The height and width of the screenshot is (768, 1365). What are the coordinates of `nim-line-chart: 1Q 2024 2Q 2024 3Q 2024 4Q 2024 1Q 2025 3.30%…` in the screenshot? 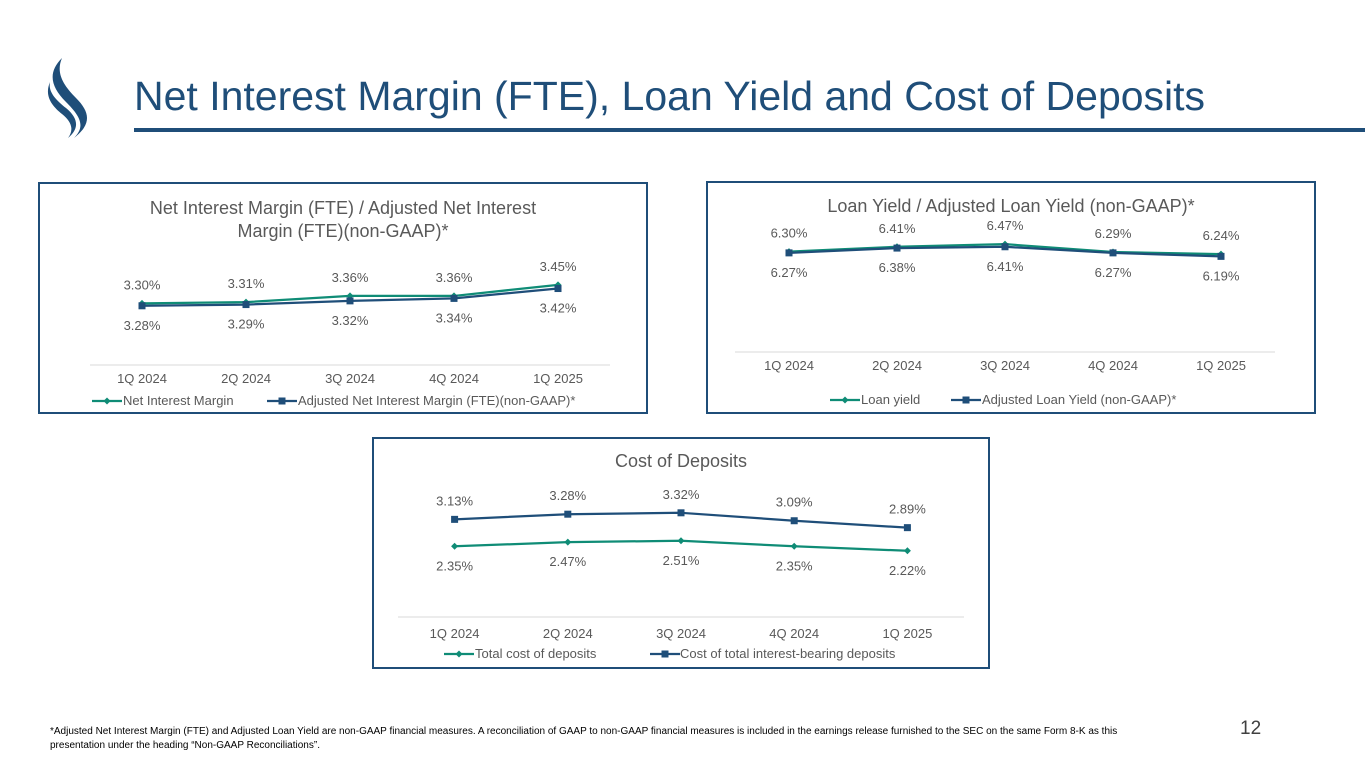 It's located at (350, 333).